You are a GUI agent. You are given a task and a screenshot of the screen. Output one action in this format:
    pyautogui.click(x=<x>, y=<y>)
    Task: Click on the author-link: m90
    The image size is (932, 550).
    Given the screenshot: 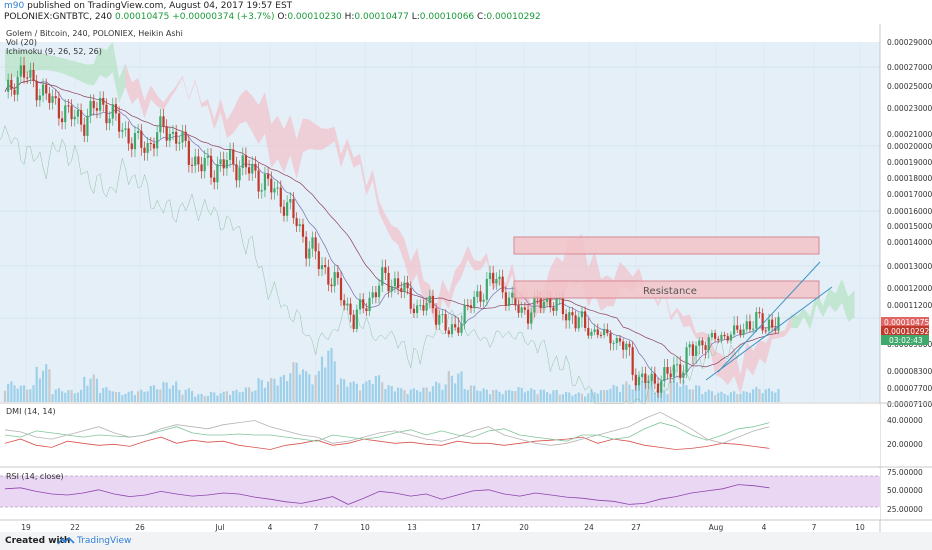 What is the action you would take?
    pyautogui.click(x=14, y=6)
    